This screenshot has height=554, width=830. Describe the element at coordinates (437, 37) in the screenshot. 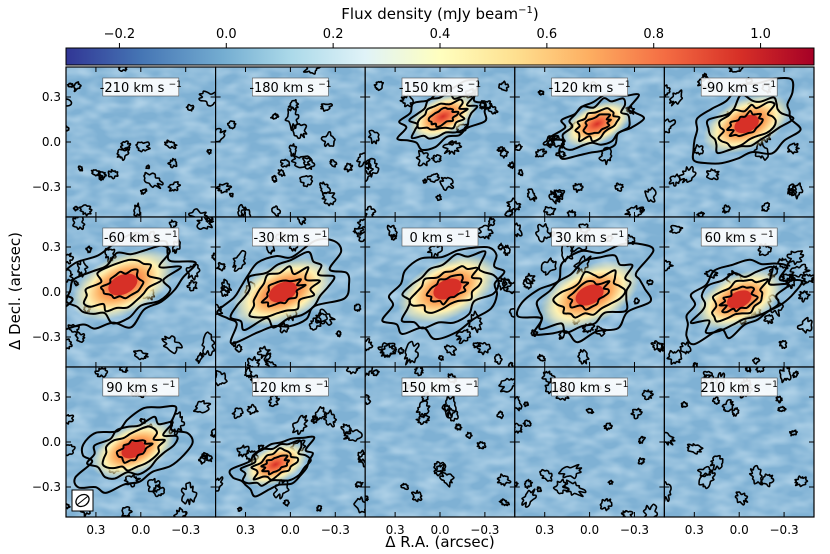

I see `colorbar-ticks: −0.2 0.0 0.2 0.4 0.6 0.8 1.0` at that location.